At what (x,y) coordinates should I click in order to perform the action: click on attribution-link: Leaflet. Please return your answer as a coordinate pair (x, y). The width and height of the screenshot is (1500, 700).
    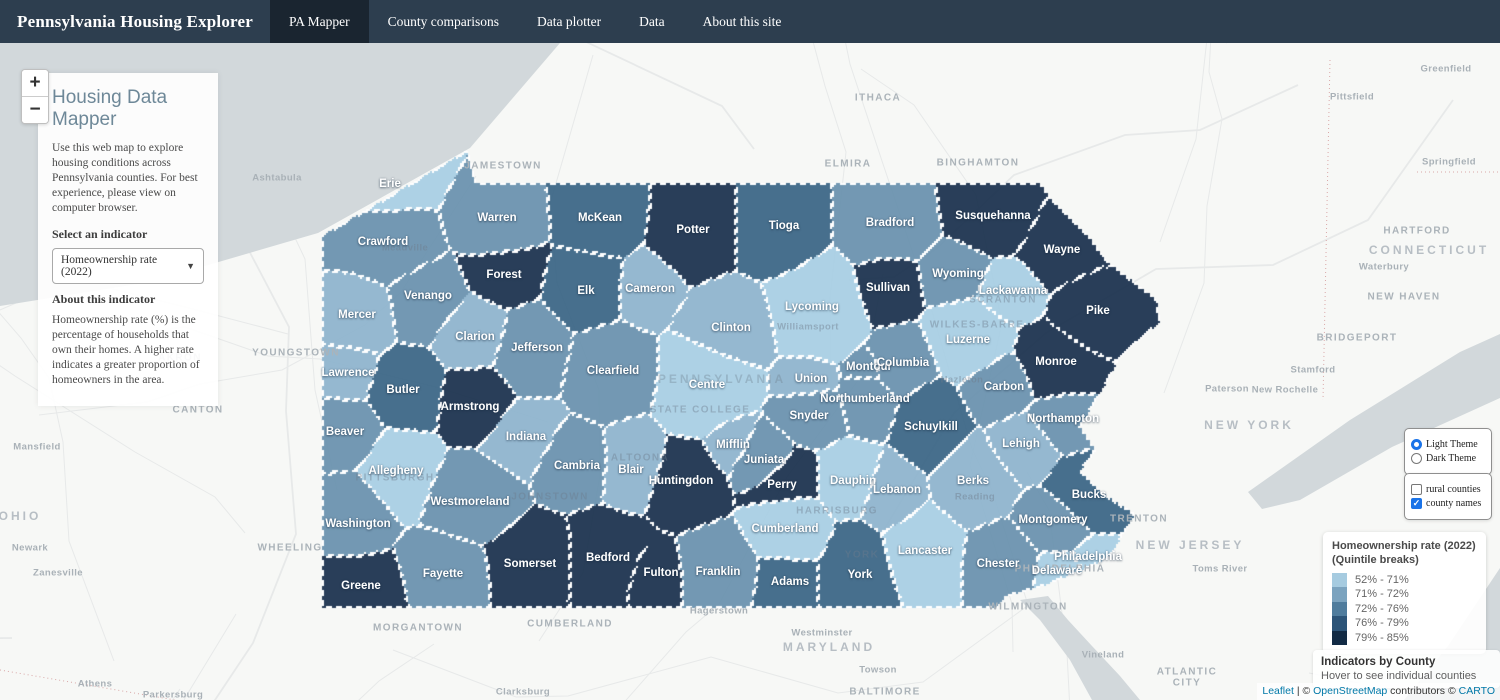
    Looking at the image, I should click on (1278, 691).